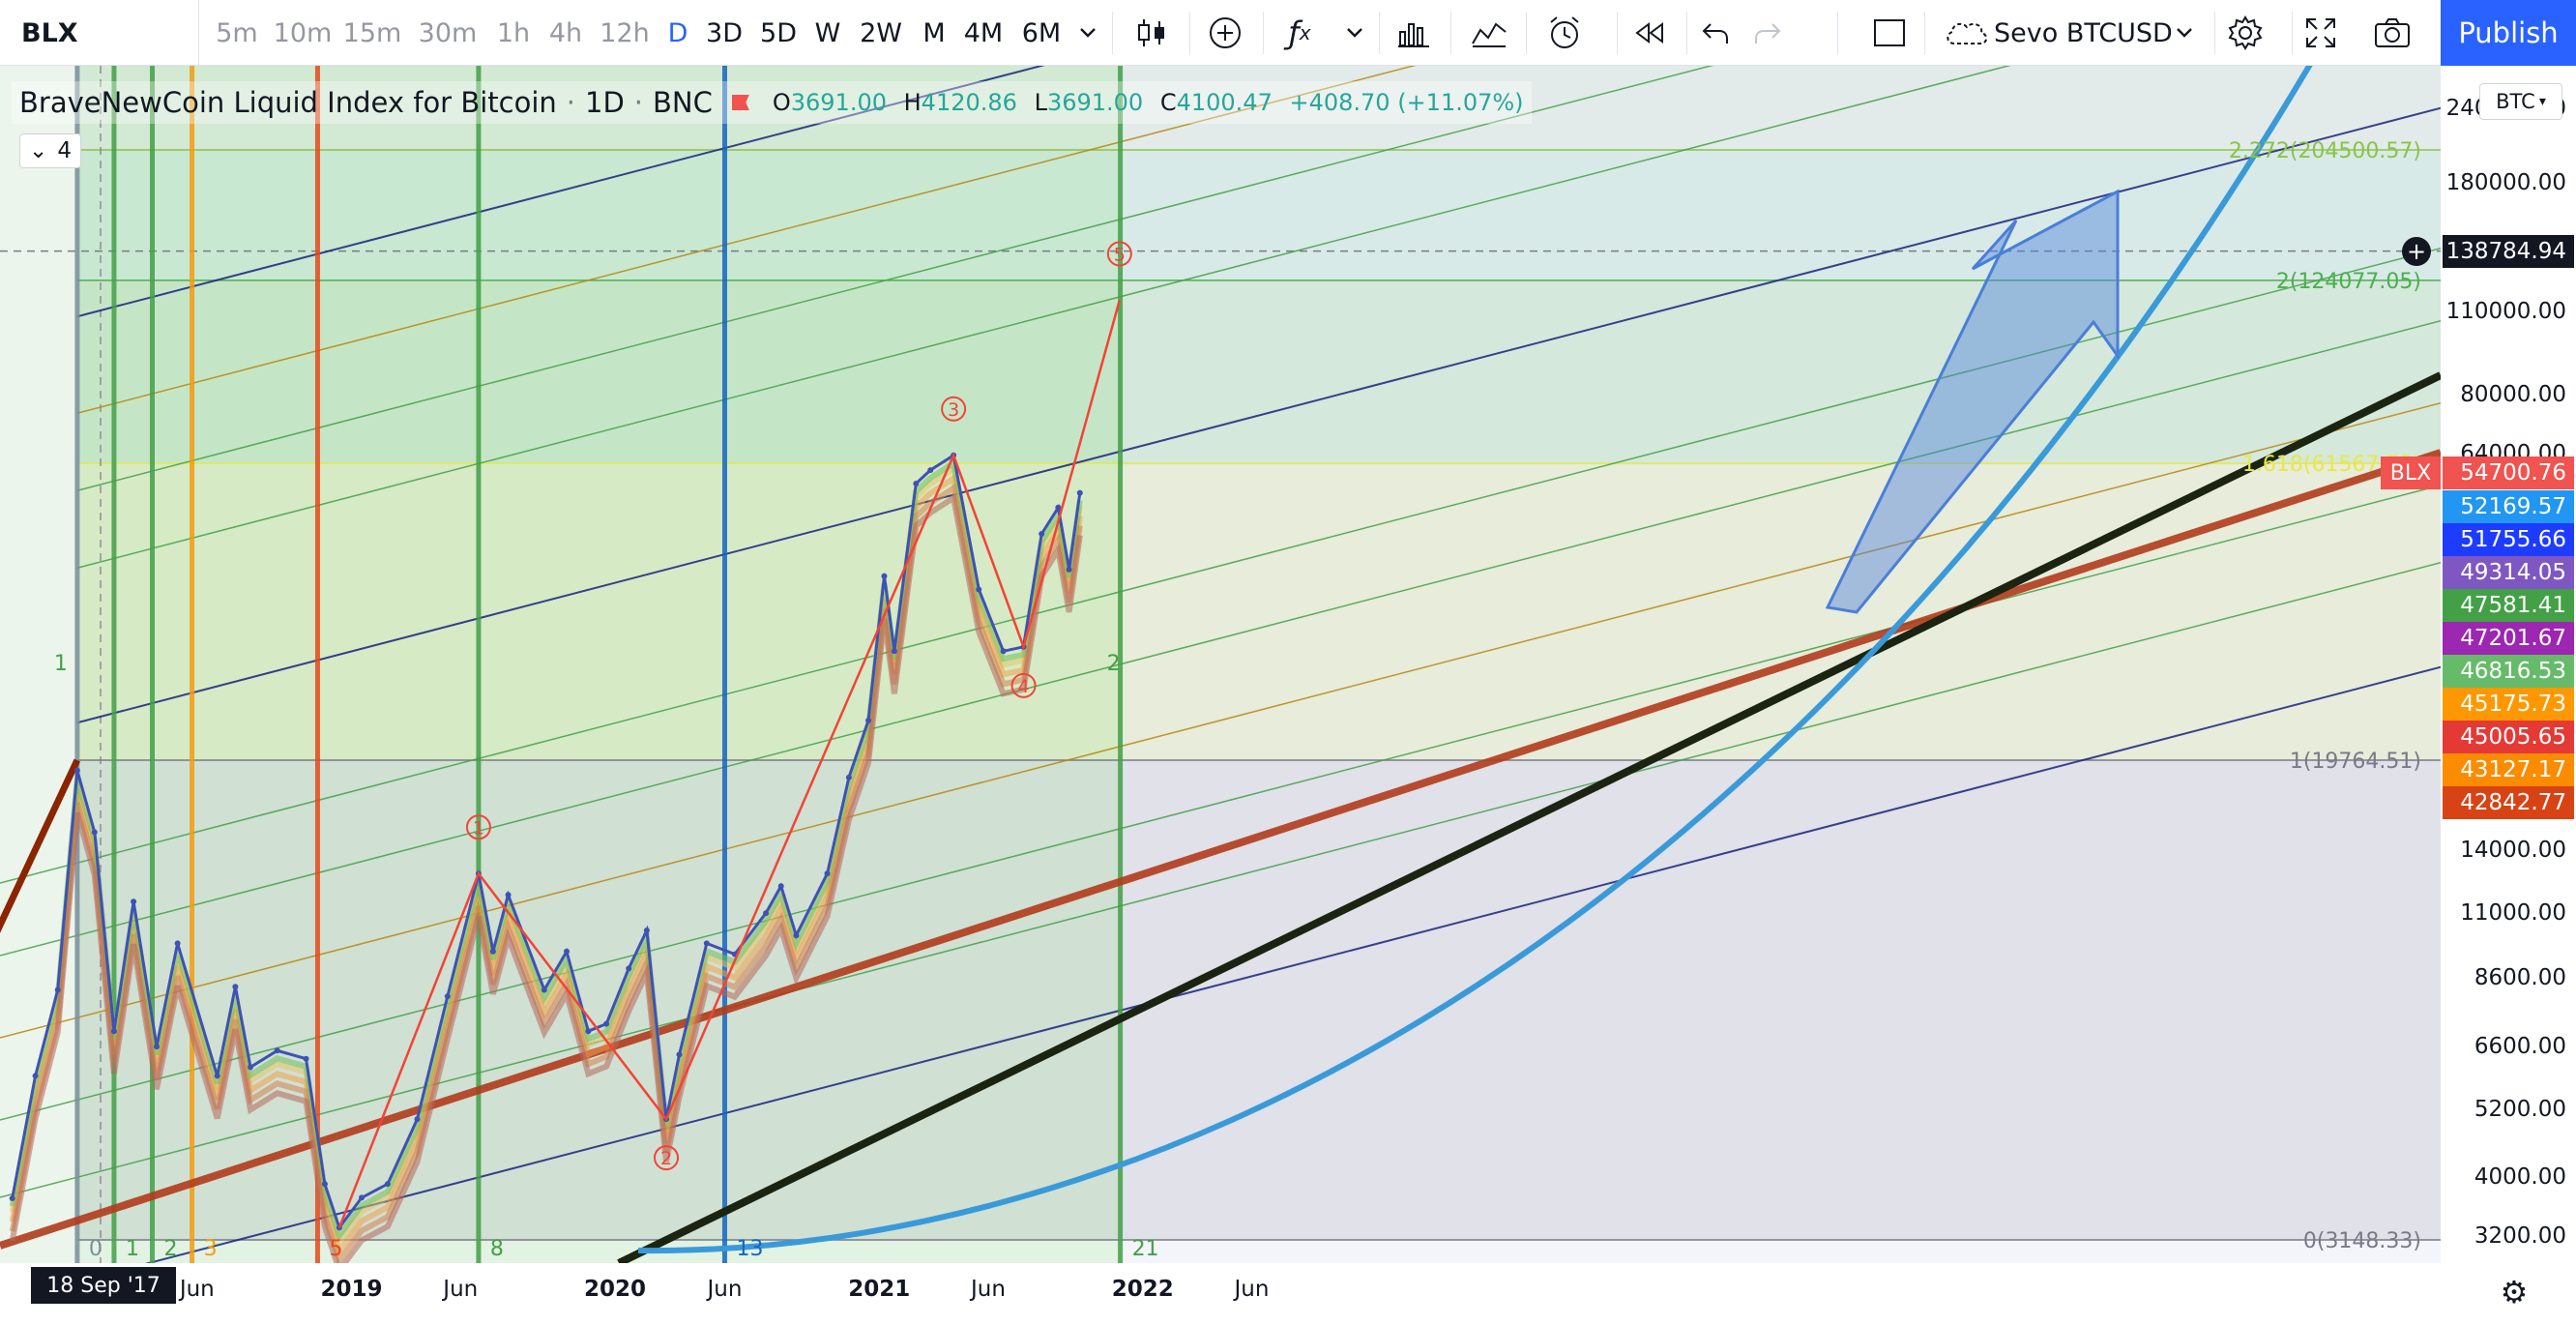 The height and width of the screenshot is (1325, 2576). Describe the element at coordinates (1041, 32) in the screenshot. I see `interval-6m: 6M` at that location.